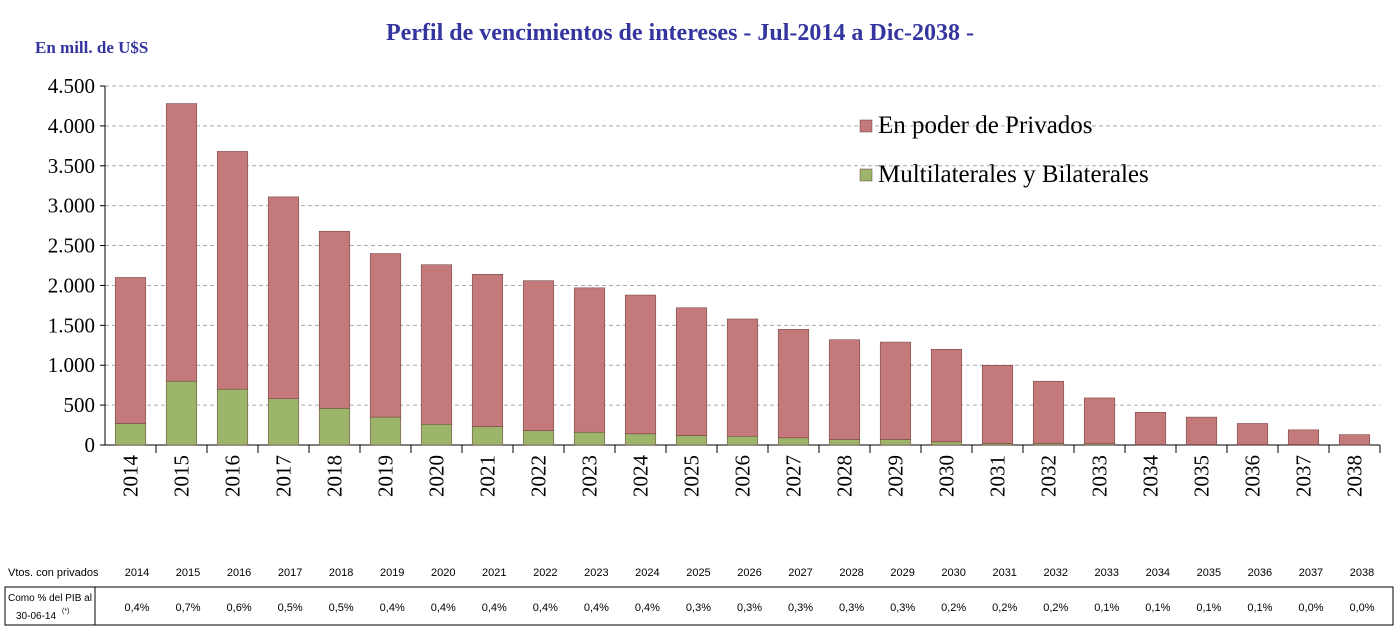  What do you see at coordinates (182, 476) in the screenshot?
I see `x-tick-label: 2015` at bounding box center [182, 476].